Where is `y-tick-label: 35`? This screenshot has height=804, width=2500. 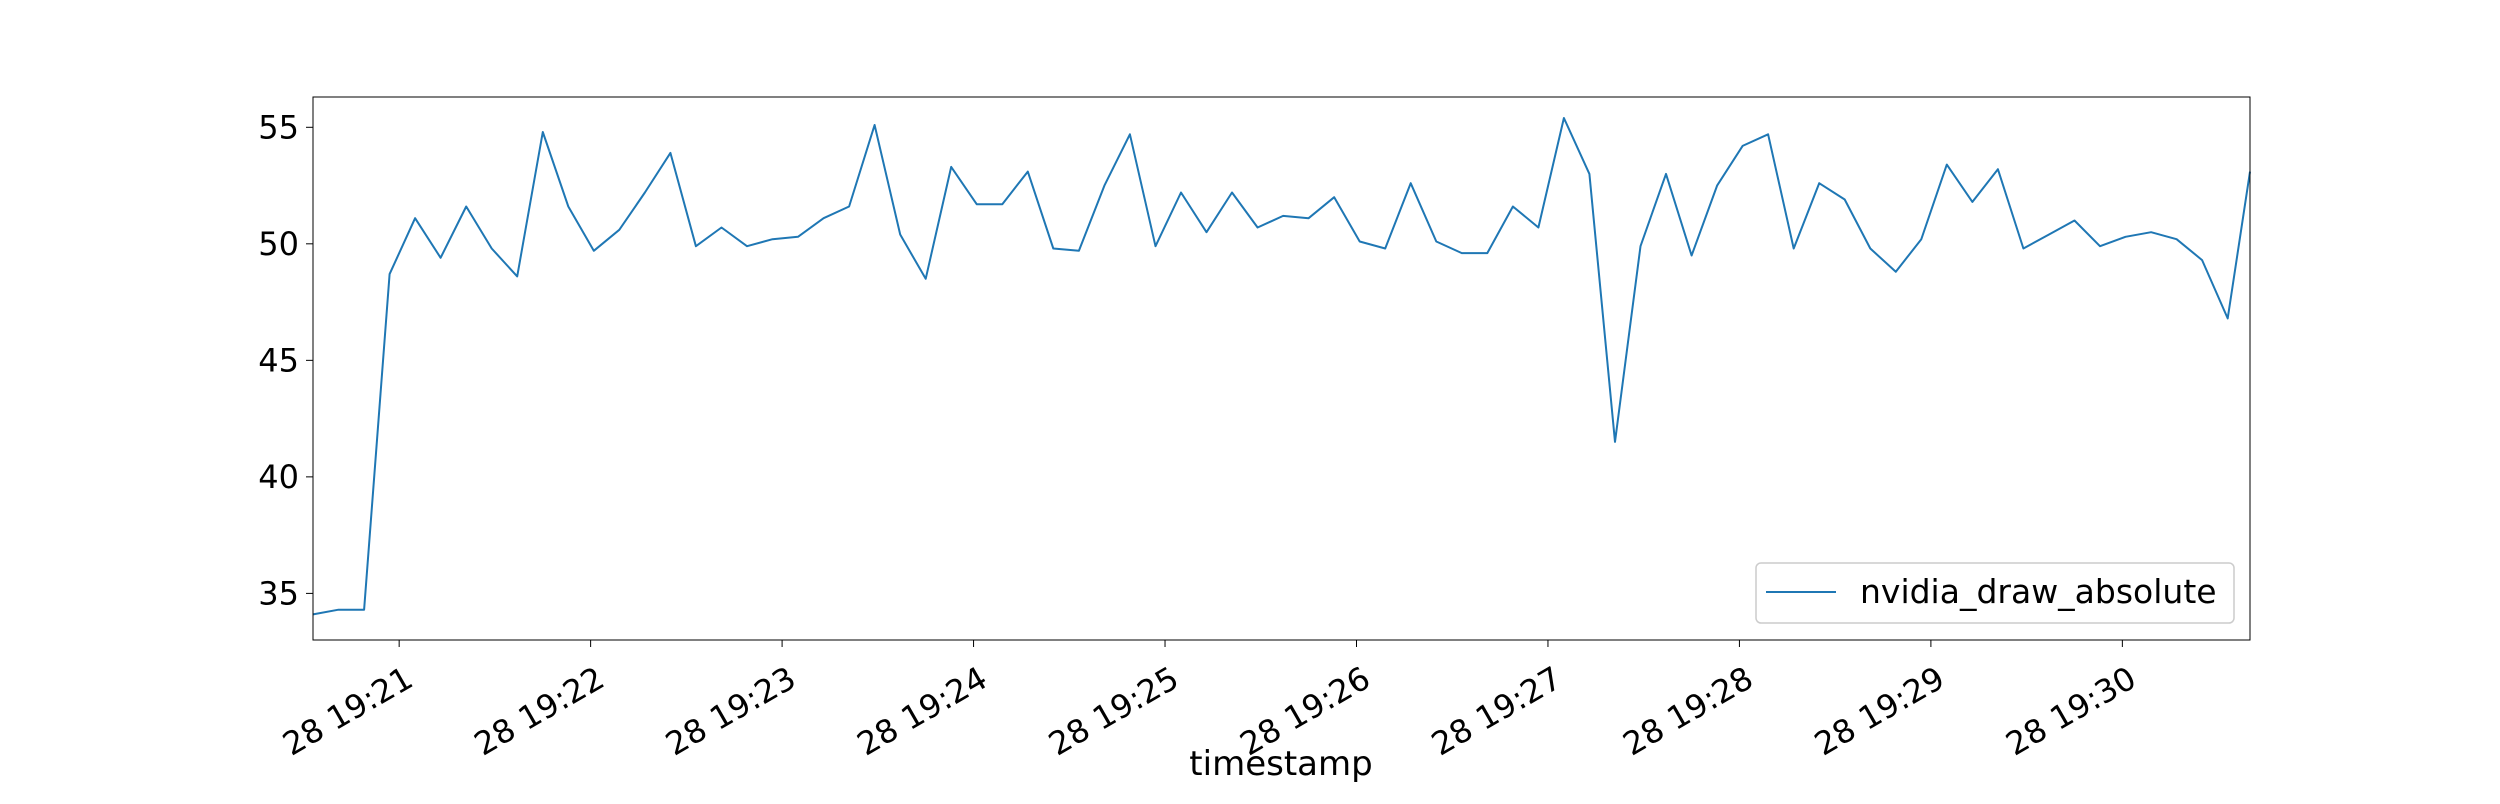 y-tick-label: 35 is located at coordinates (278, 593).